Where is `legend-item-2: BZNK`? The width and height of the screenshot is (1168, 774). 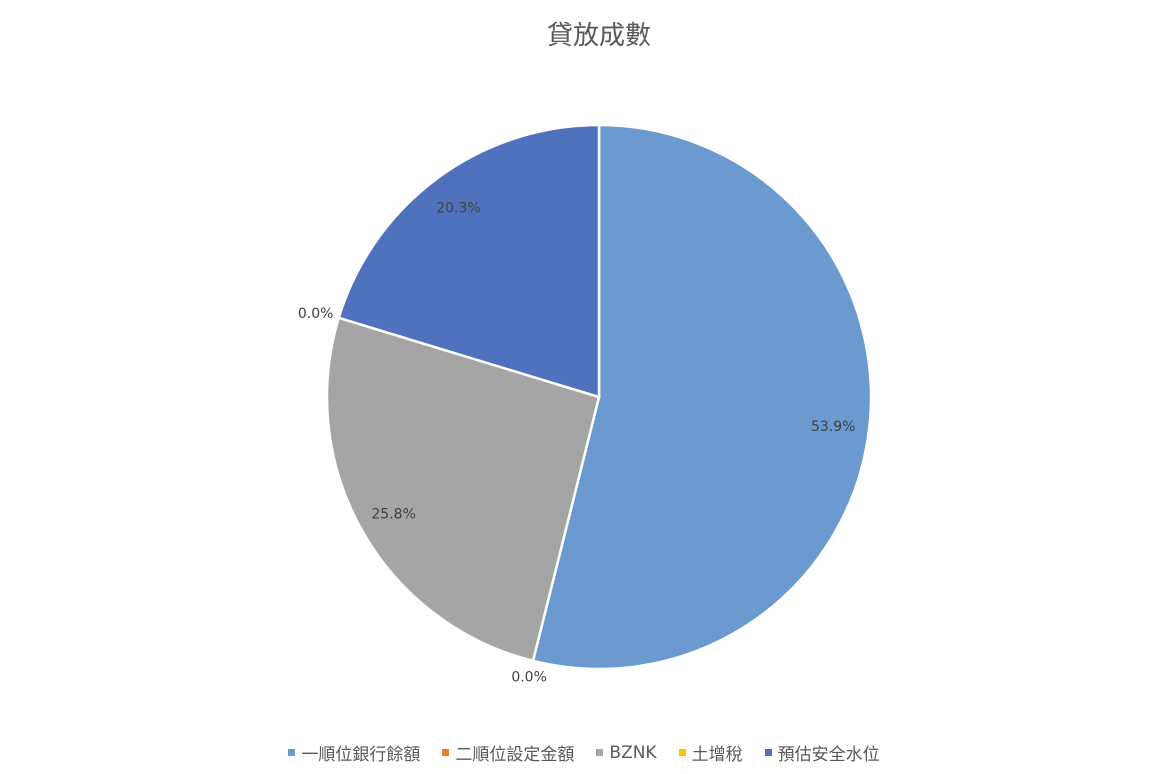
legend-item-2: BZNK is located at coordinates (626, 752).